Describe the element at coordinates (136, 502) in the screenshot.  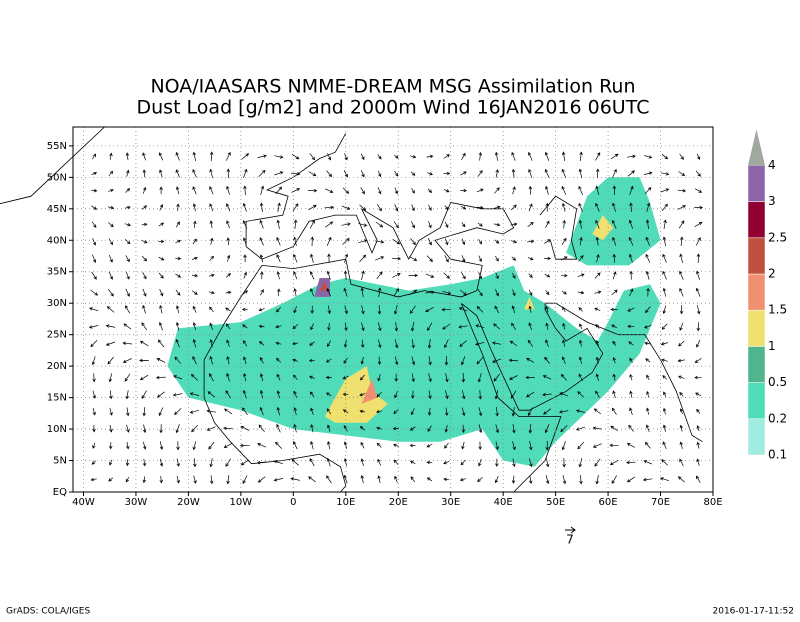
I see `lon-tick-label: 30W` at that location.